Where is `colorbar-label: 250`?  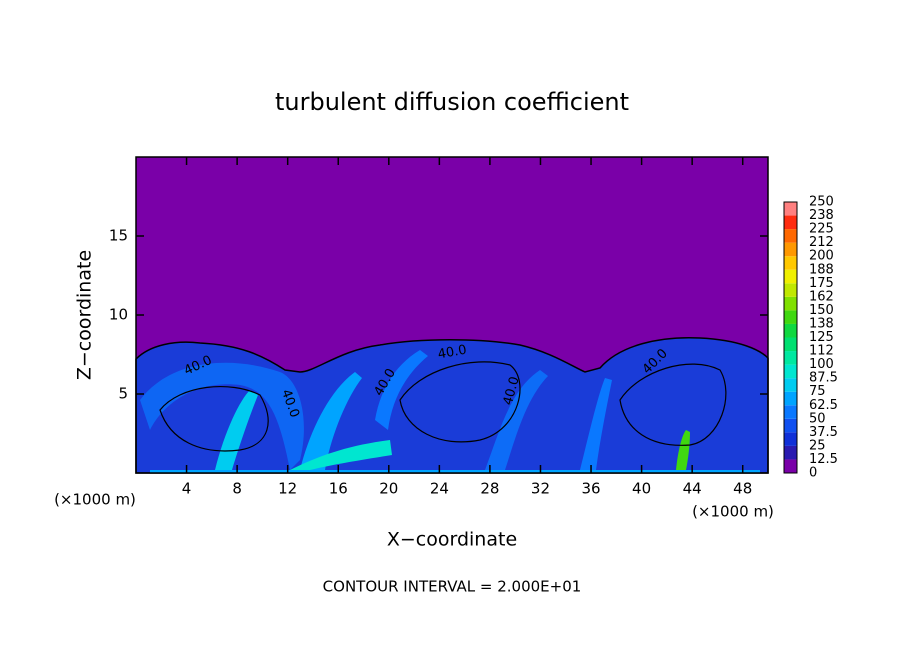
colorbar-label: 250 is located at coordinates (821, 202).